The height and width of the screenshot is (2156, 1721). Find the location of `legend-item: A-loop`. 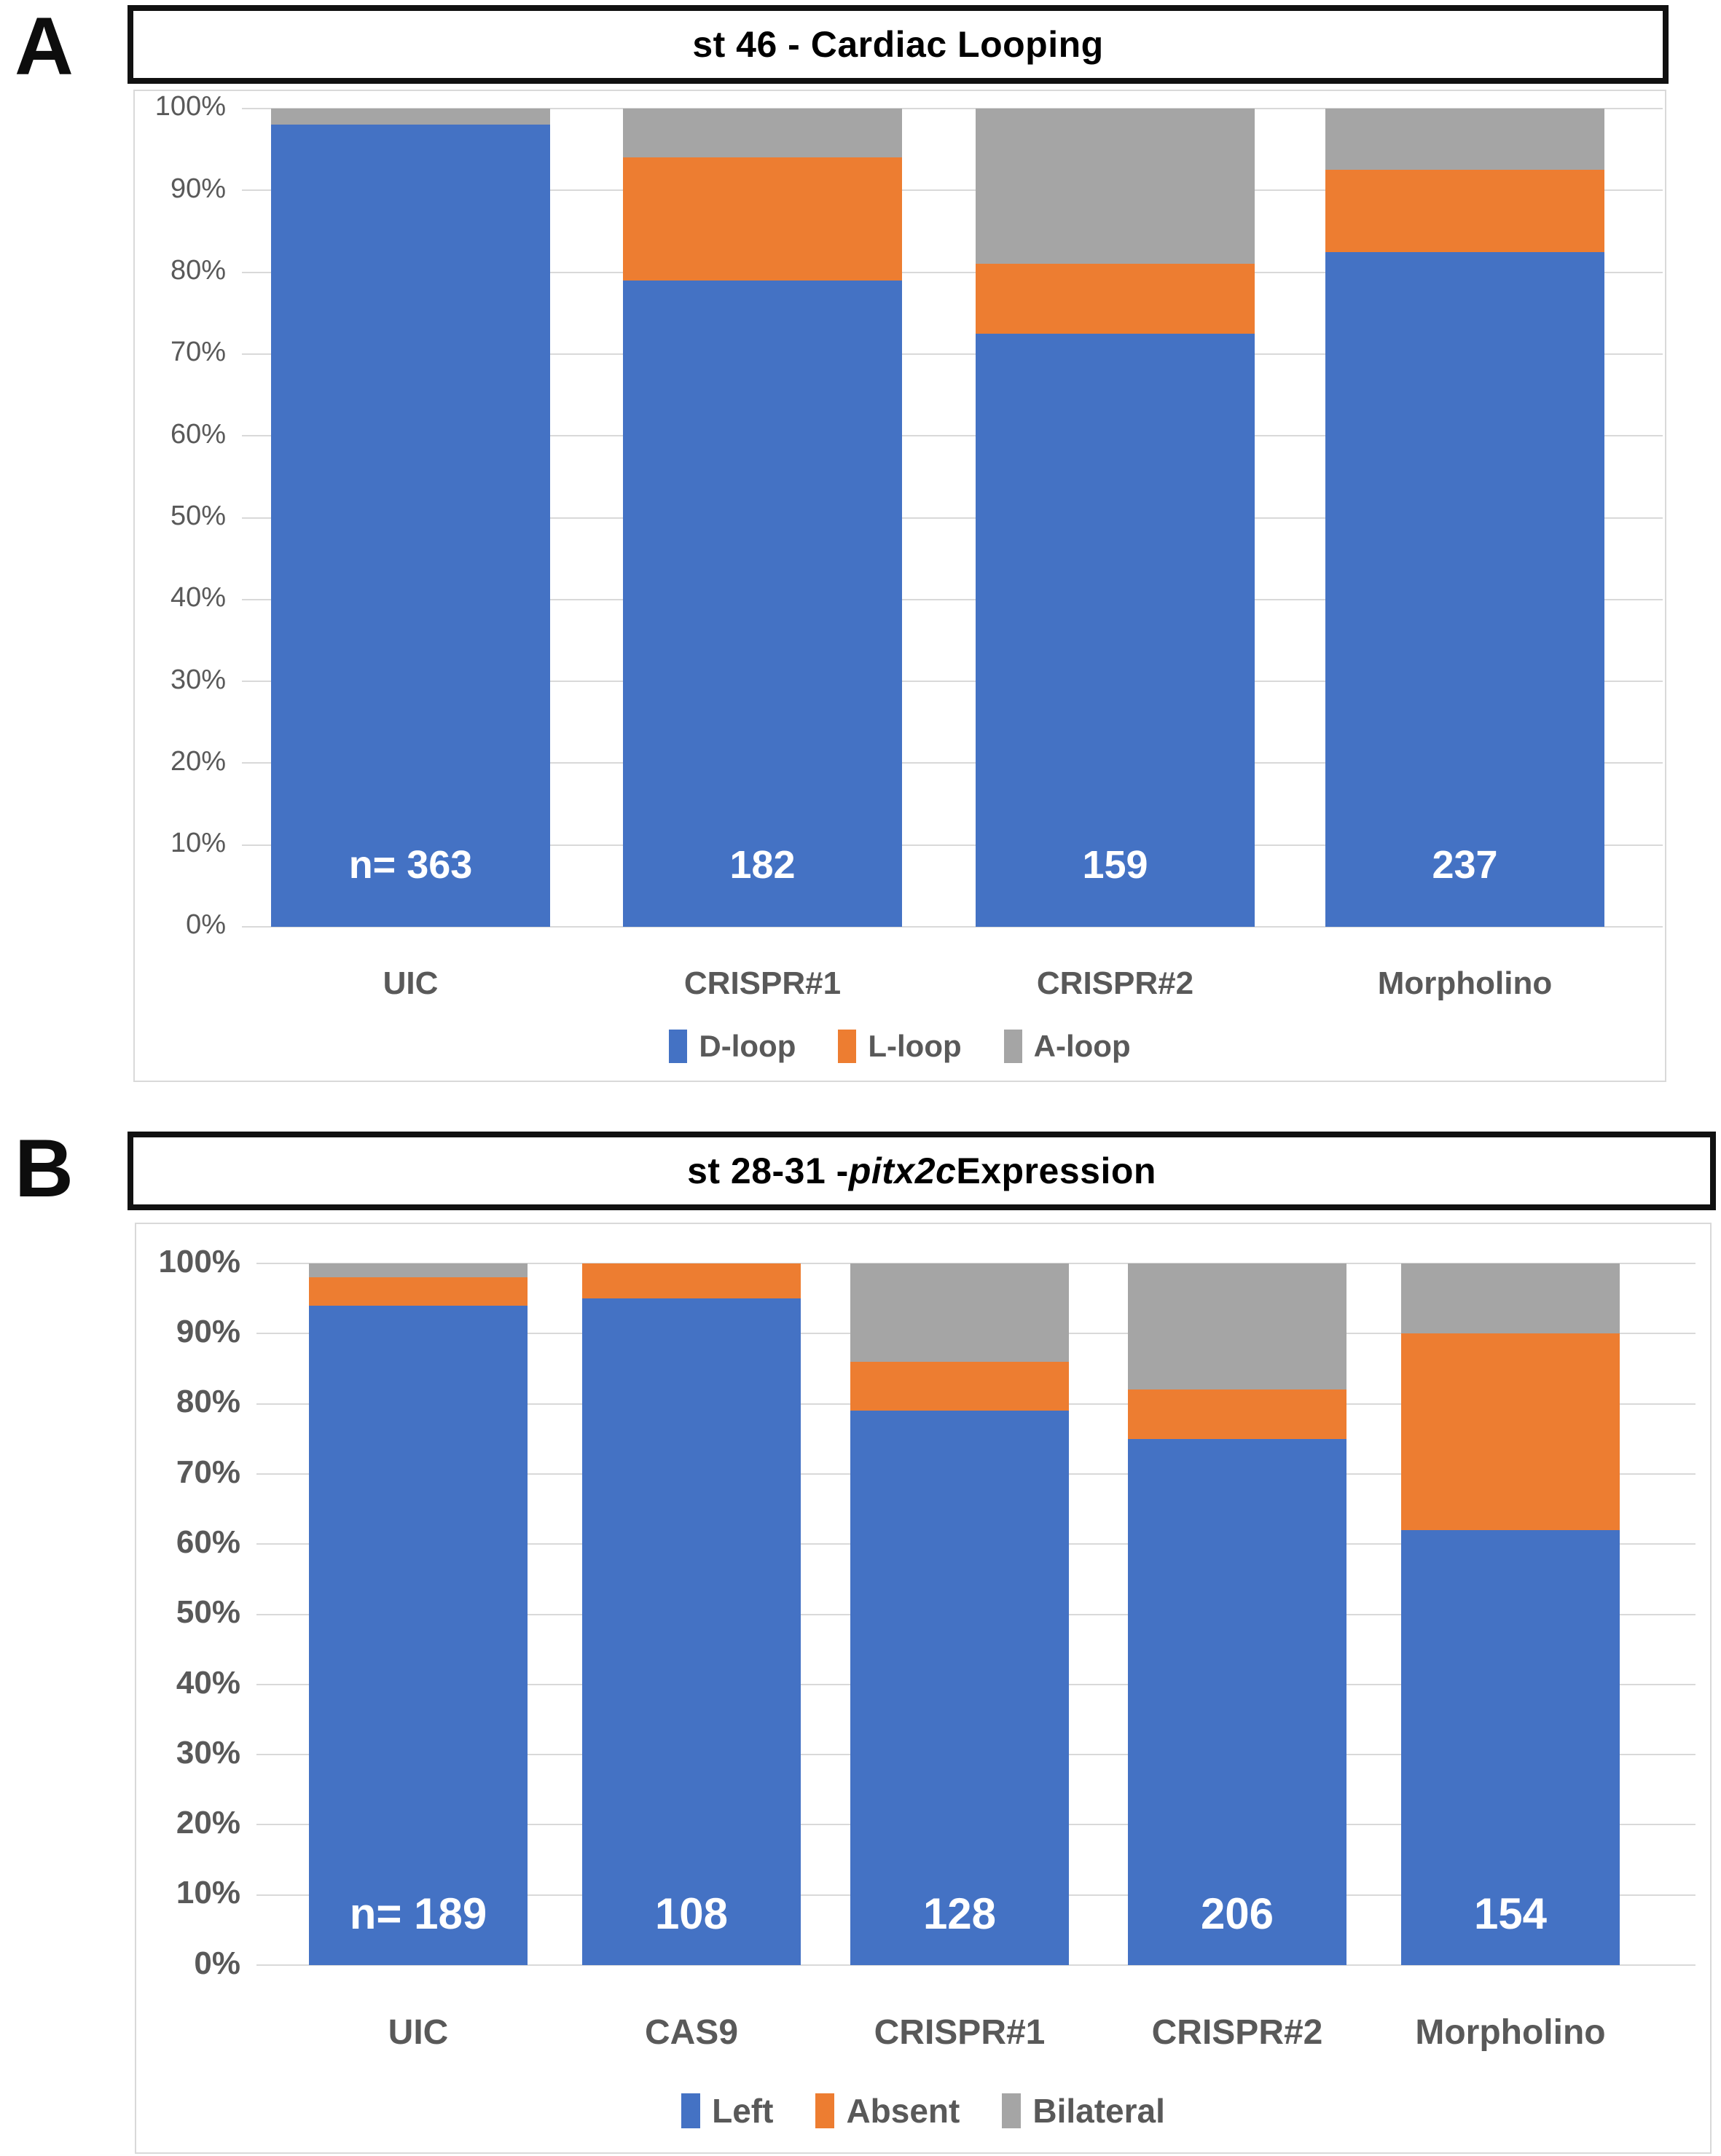

legend-item: A-loop is located at coordinates (1067, 1046).